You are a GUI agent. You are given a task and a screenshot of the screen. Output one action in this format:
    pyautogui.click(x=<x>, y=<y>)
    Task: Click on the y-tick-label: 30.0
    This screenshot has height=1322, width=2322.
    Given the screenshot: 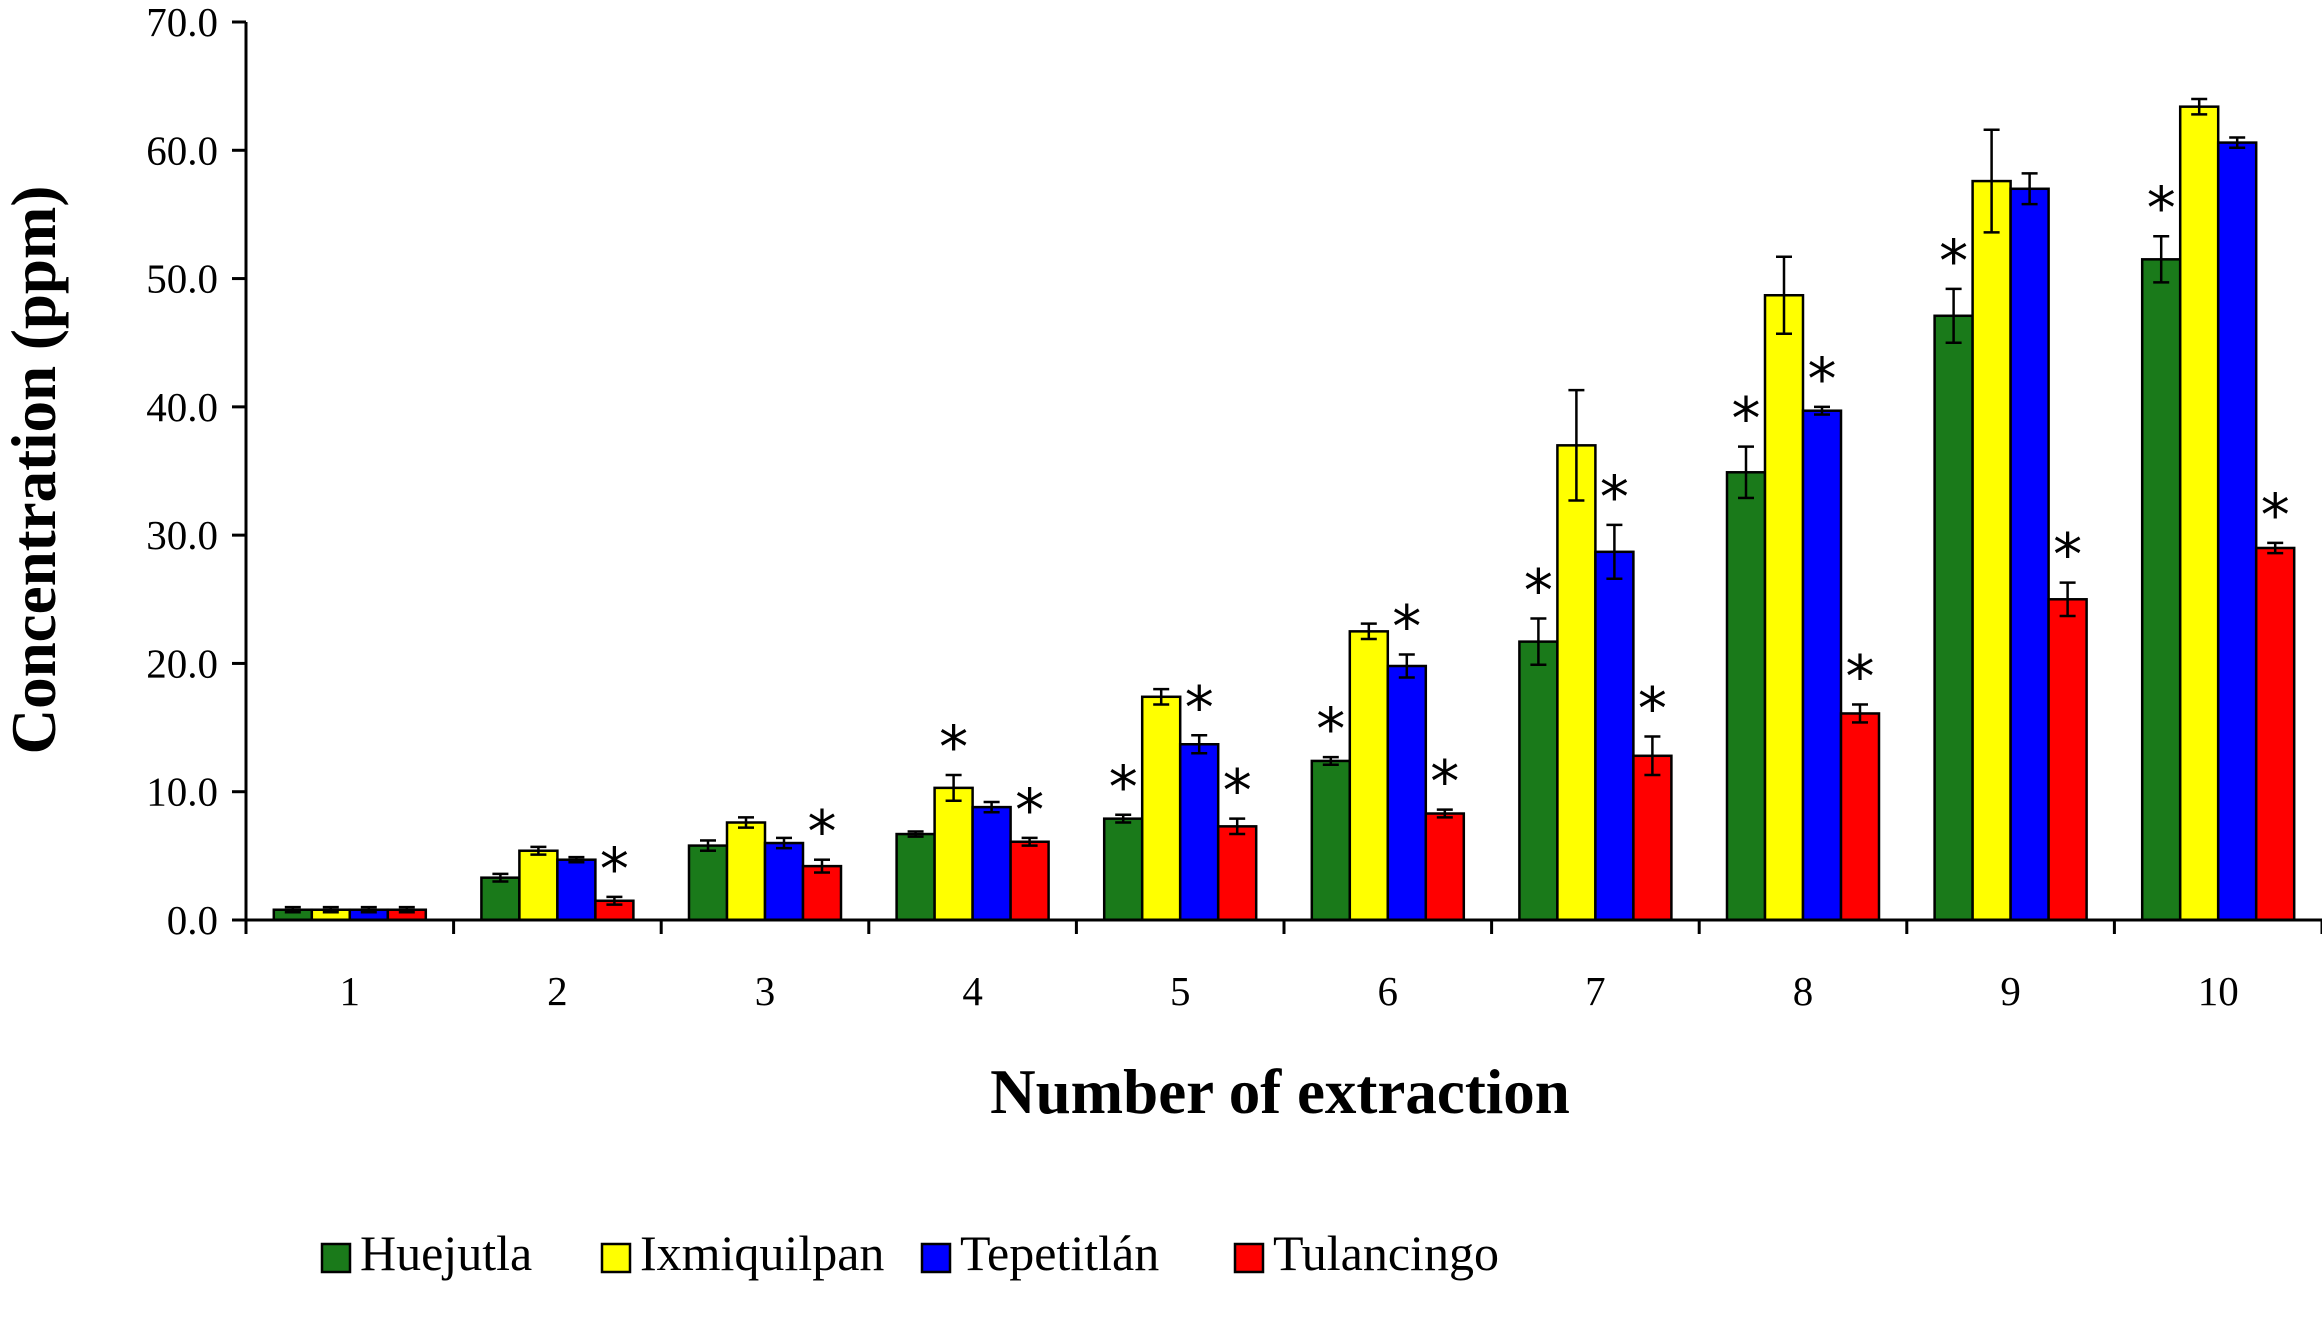 What is the action you would take?
    pyautogui.click(x=182, y=535)
    